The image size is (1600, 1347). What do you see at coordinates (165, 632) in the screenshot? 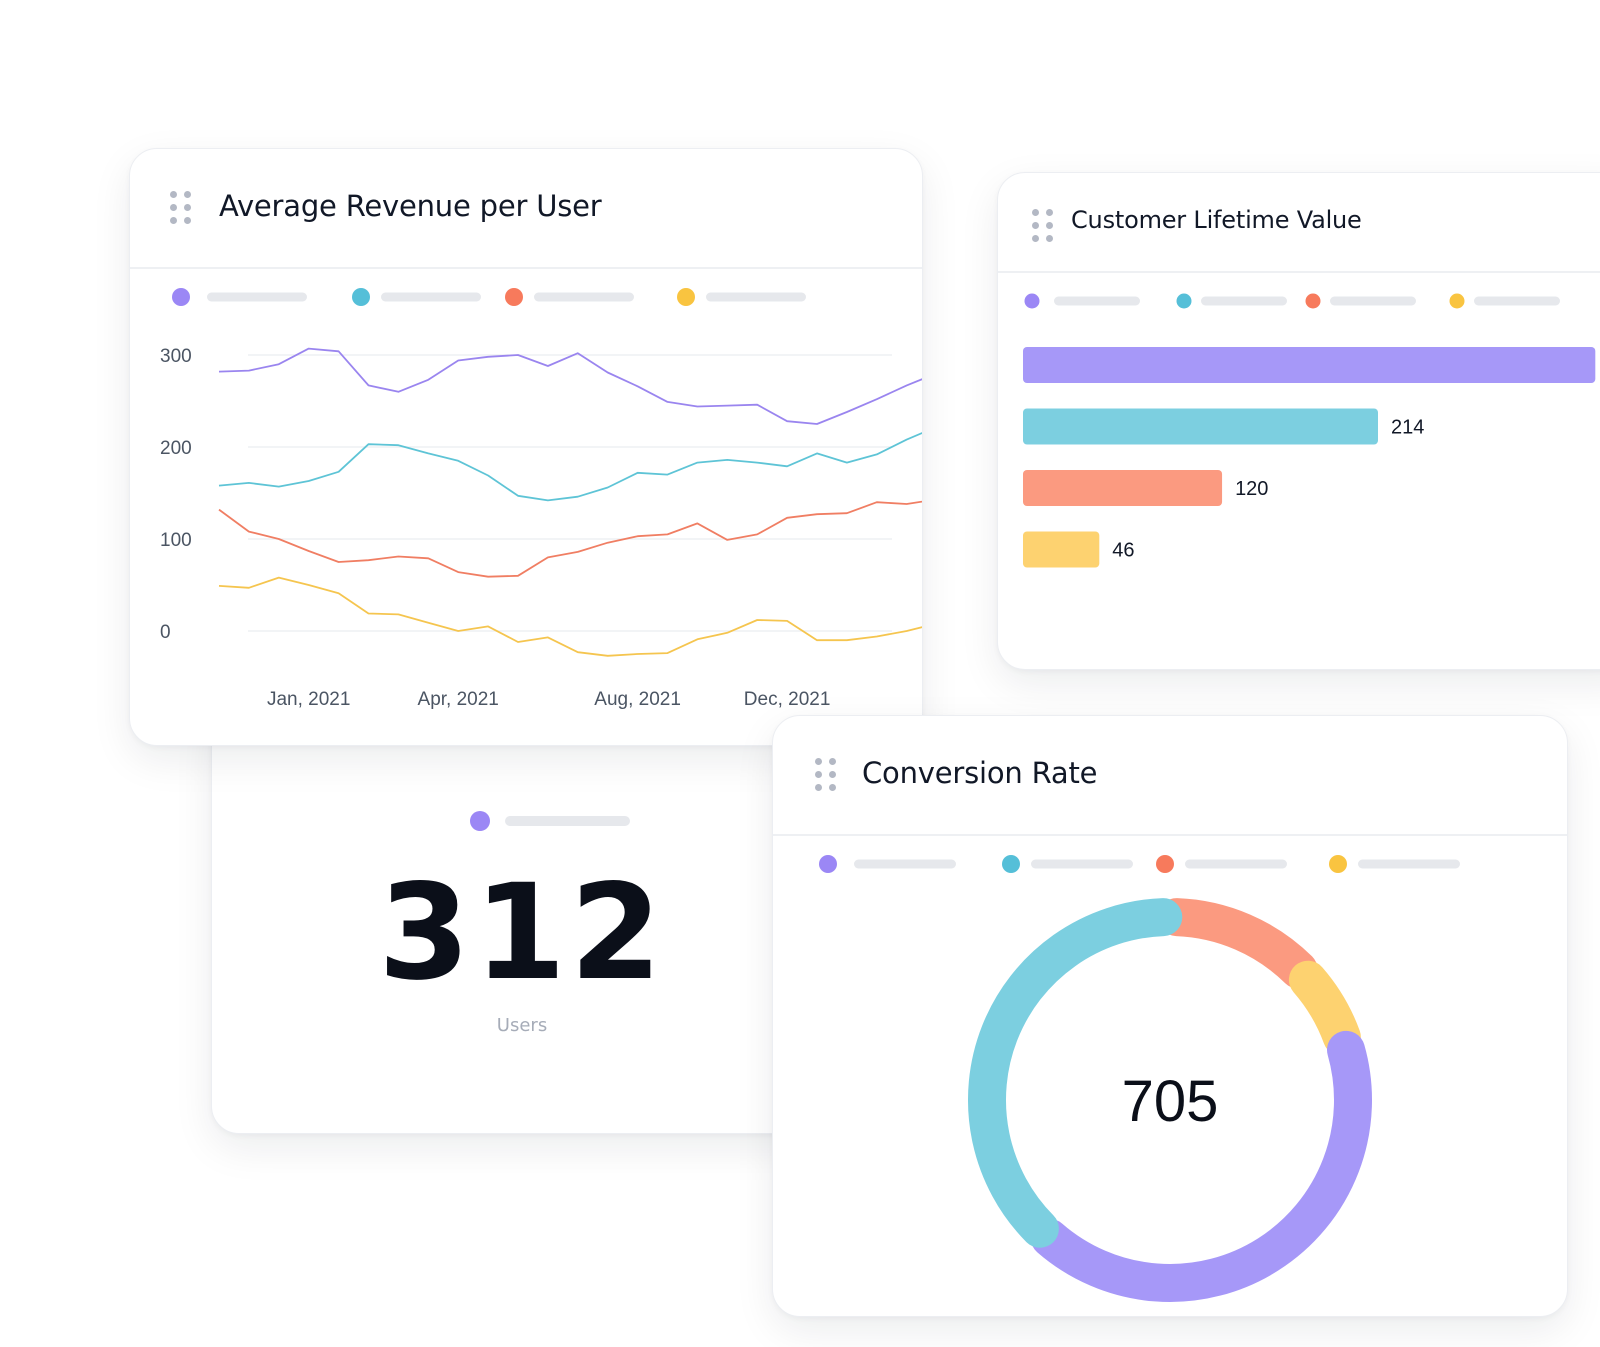
I see `y-tick-label: 0` at bounding box center [165, 632].